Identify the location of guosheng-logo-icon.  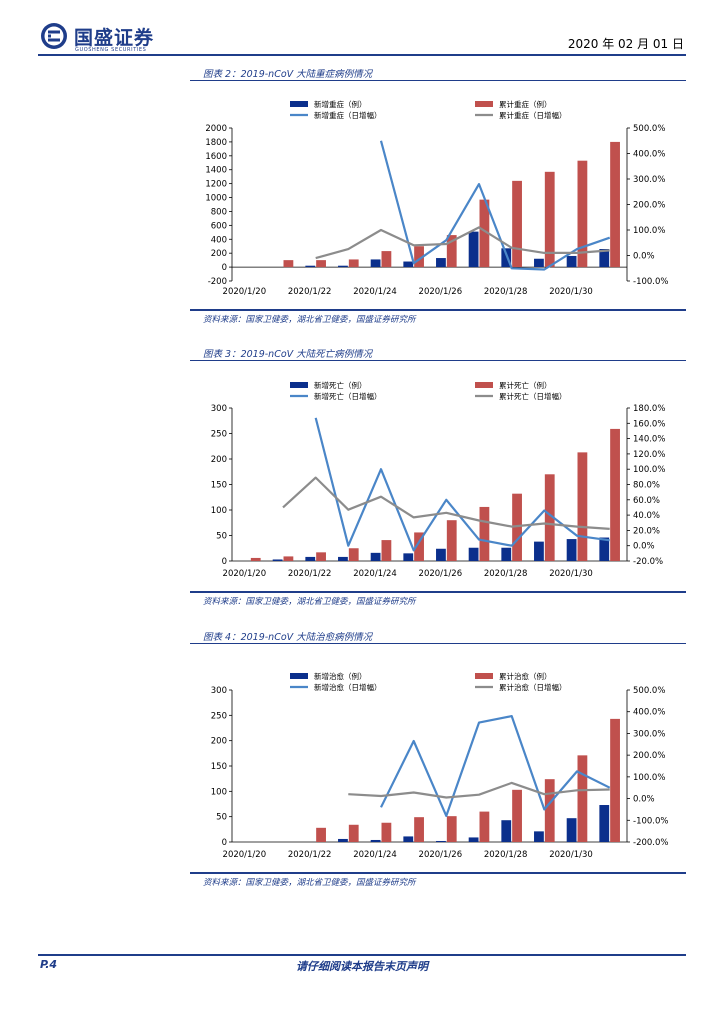
(54, 36).